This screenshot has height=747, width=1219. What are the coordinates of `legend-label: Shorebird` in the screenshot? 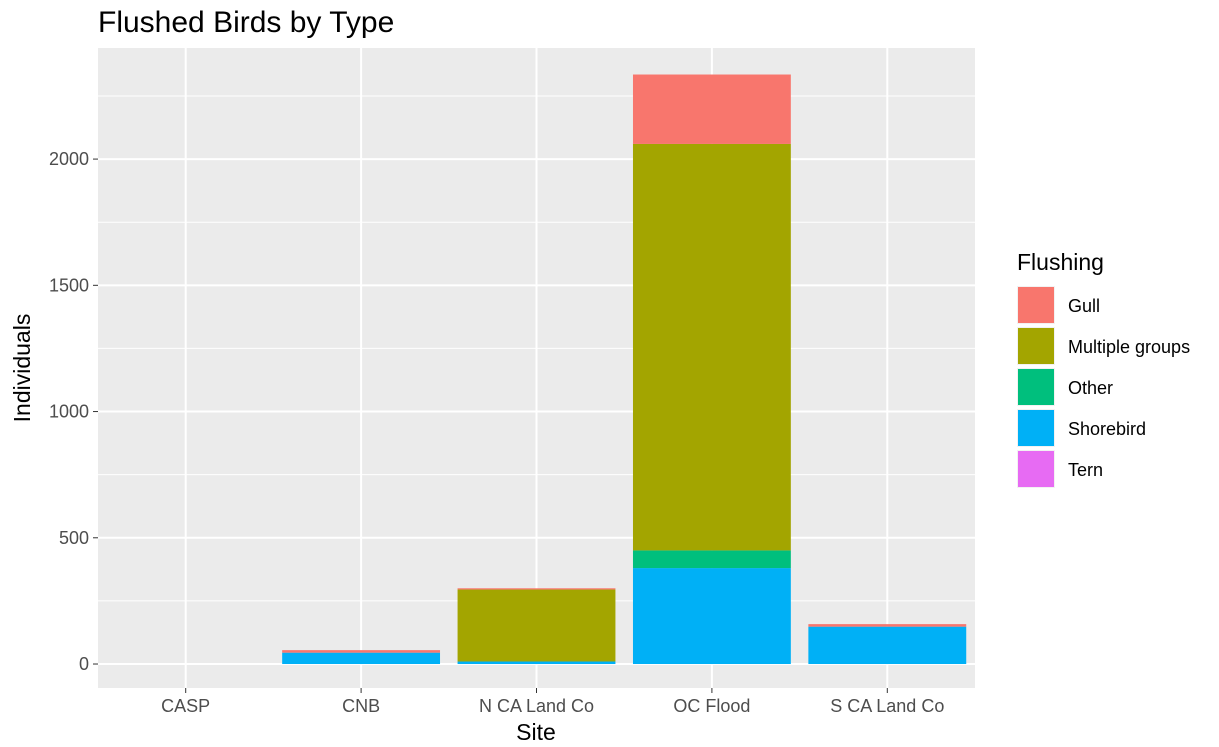 It's located at (1107, 429).